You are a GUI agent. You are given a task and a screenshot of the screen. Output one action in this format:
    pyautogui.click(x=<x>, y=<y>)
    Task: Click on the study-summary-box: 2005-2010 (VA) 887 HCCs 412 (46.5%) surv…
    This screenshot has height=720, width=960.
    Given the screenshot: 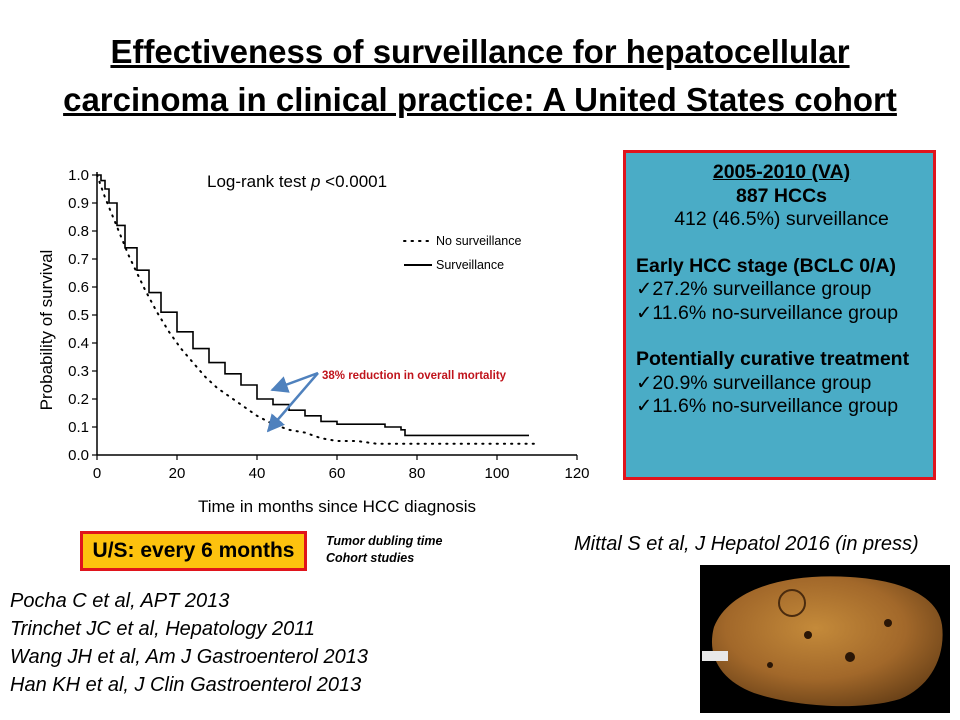 What is the action you would take?
    pyautogui.click(x=779, y=315)
    